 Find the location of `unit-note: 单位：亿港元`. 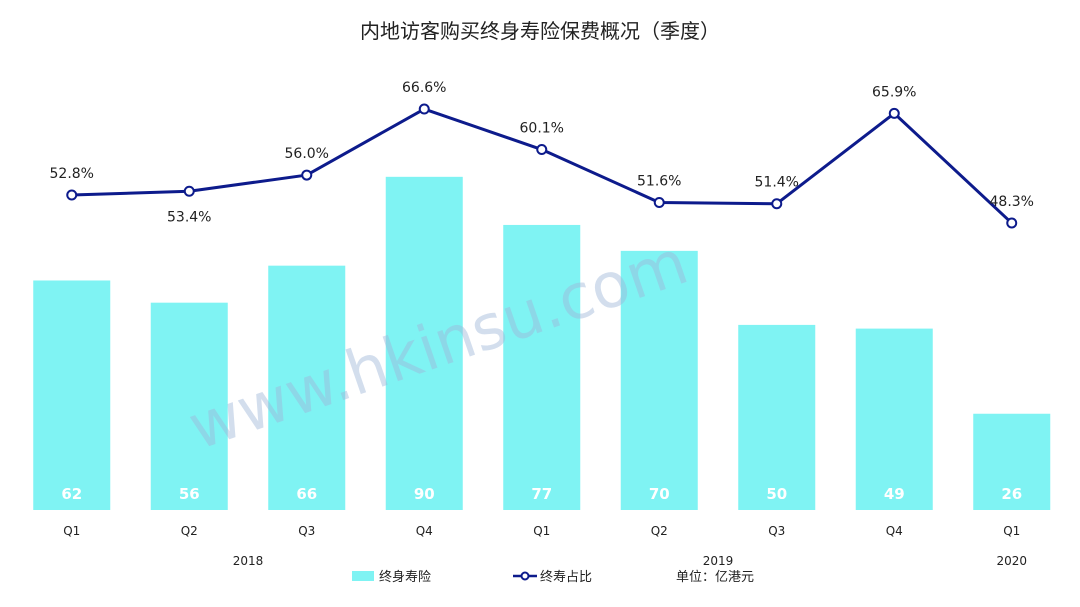

unit-note: 单位：亿港元 is located at coordinates (715, 577).